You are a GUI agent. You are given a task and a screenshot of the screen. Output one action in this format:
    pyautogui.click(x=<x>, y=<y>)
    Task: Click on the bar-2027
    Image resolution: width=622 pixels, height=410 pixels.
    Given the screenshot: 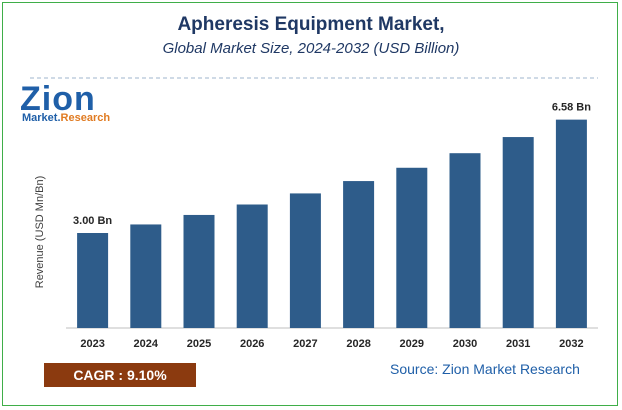 What is the action you would take?
    pyautogui.click(x=305, y=260)
    